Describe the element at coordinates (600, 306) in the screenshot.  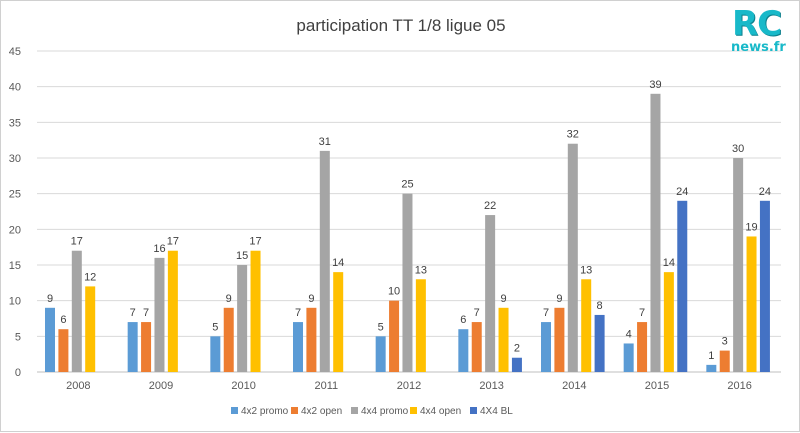
I see `data-label: 8` at that location.